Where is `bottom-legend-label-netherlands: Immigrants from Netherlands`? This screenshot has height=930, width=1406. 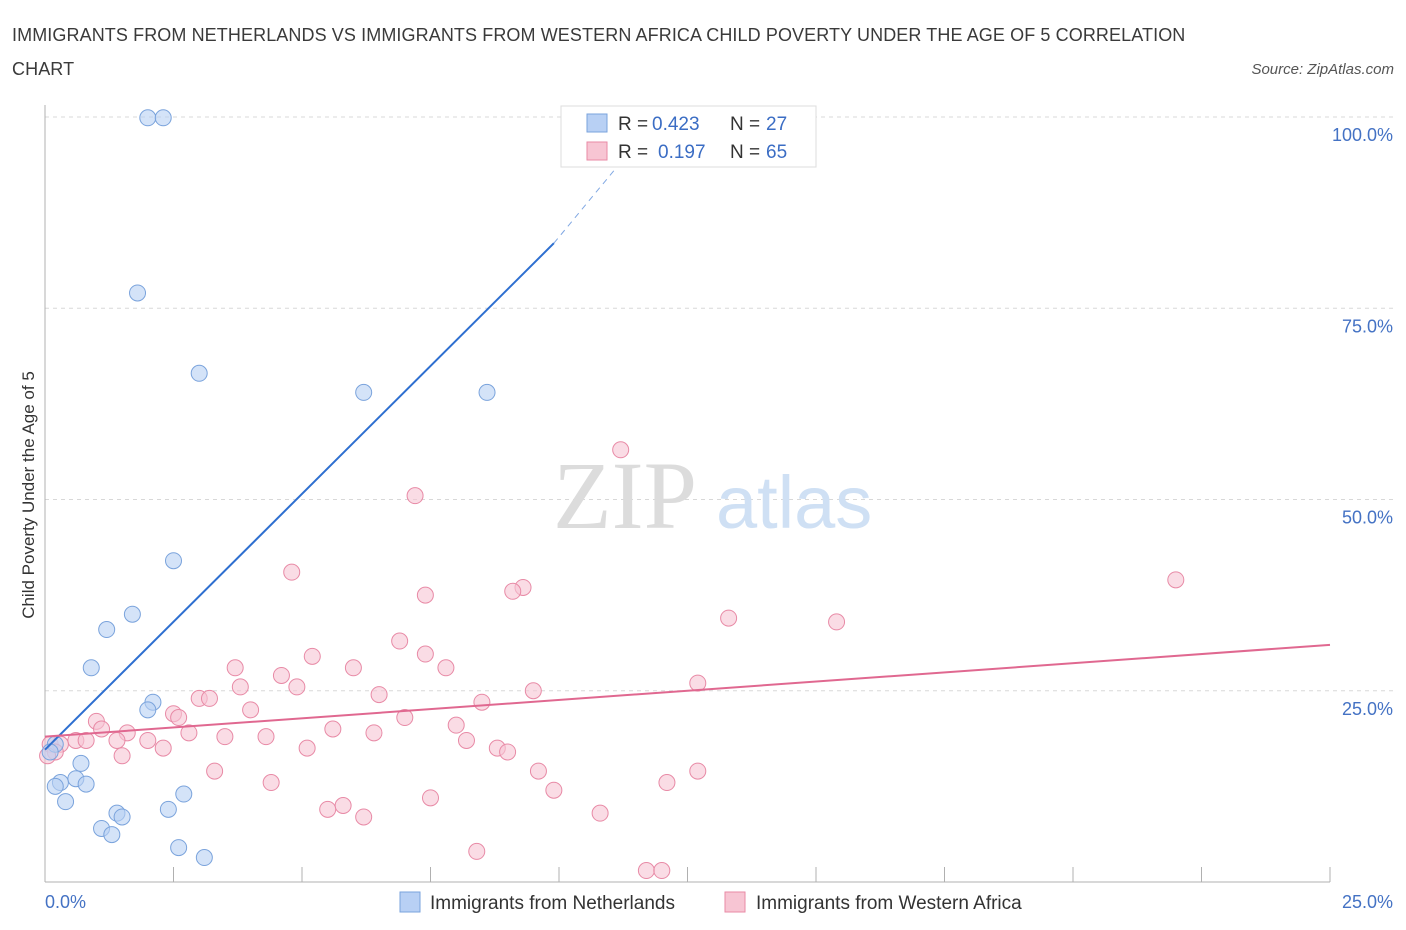 bottom-legend-label-netherlands: Immigrants from Netherlands is located at coordinates (552, 903).